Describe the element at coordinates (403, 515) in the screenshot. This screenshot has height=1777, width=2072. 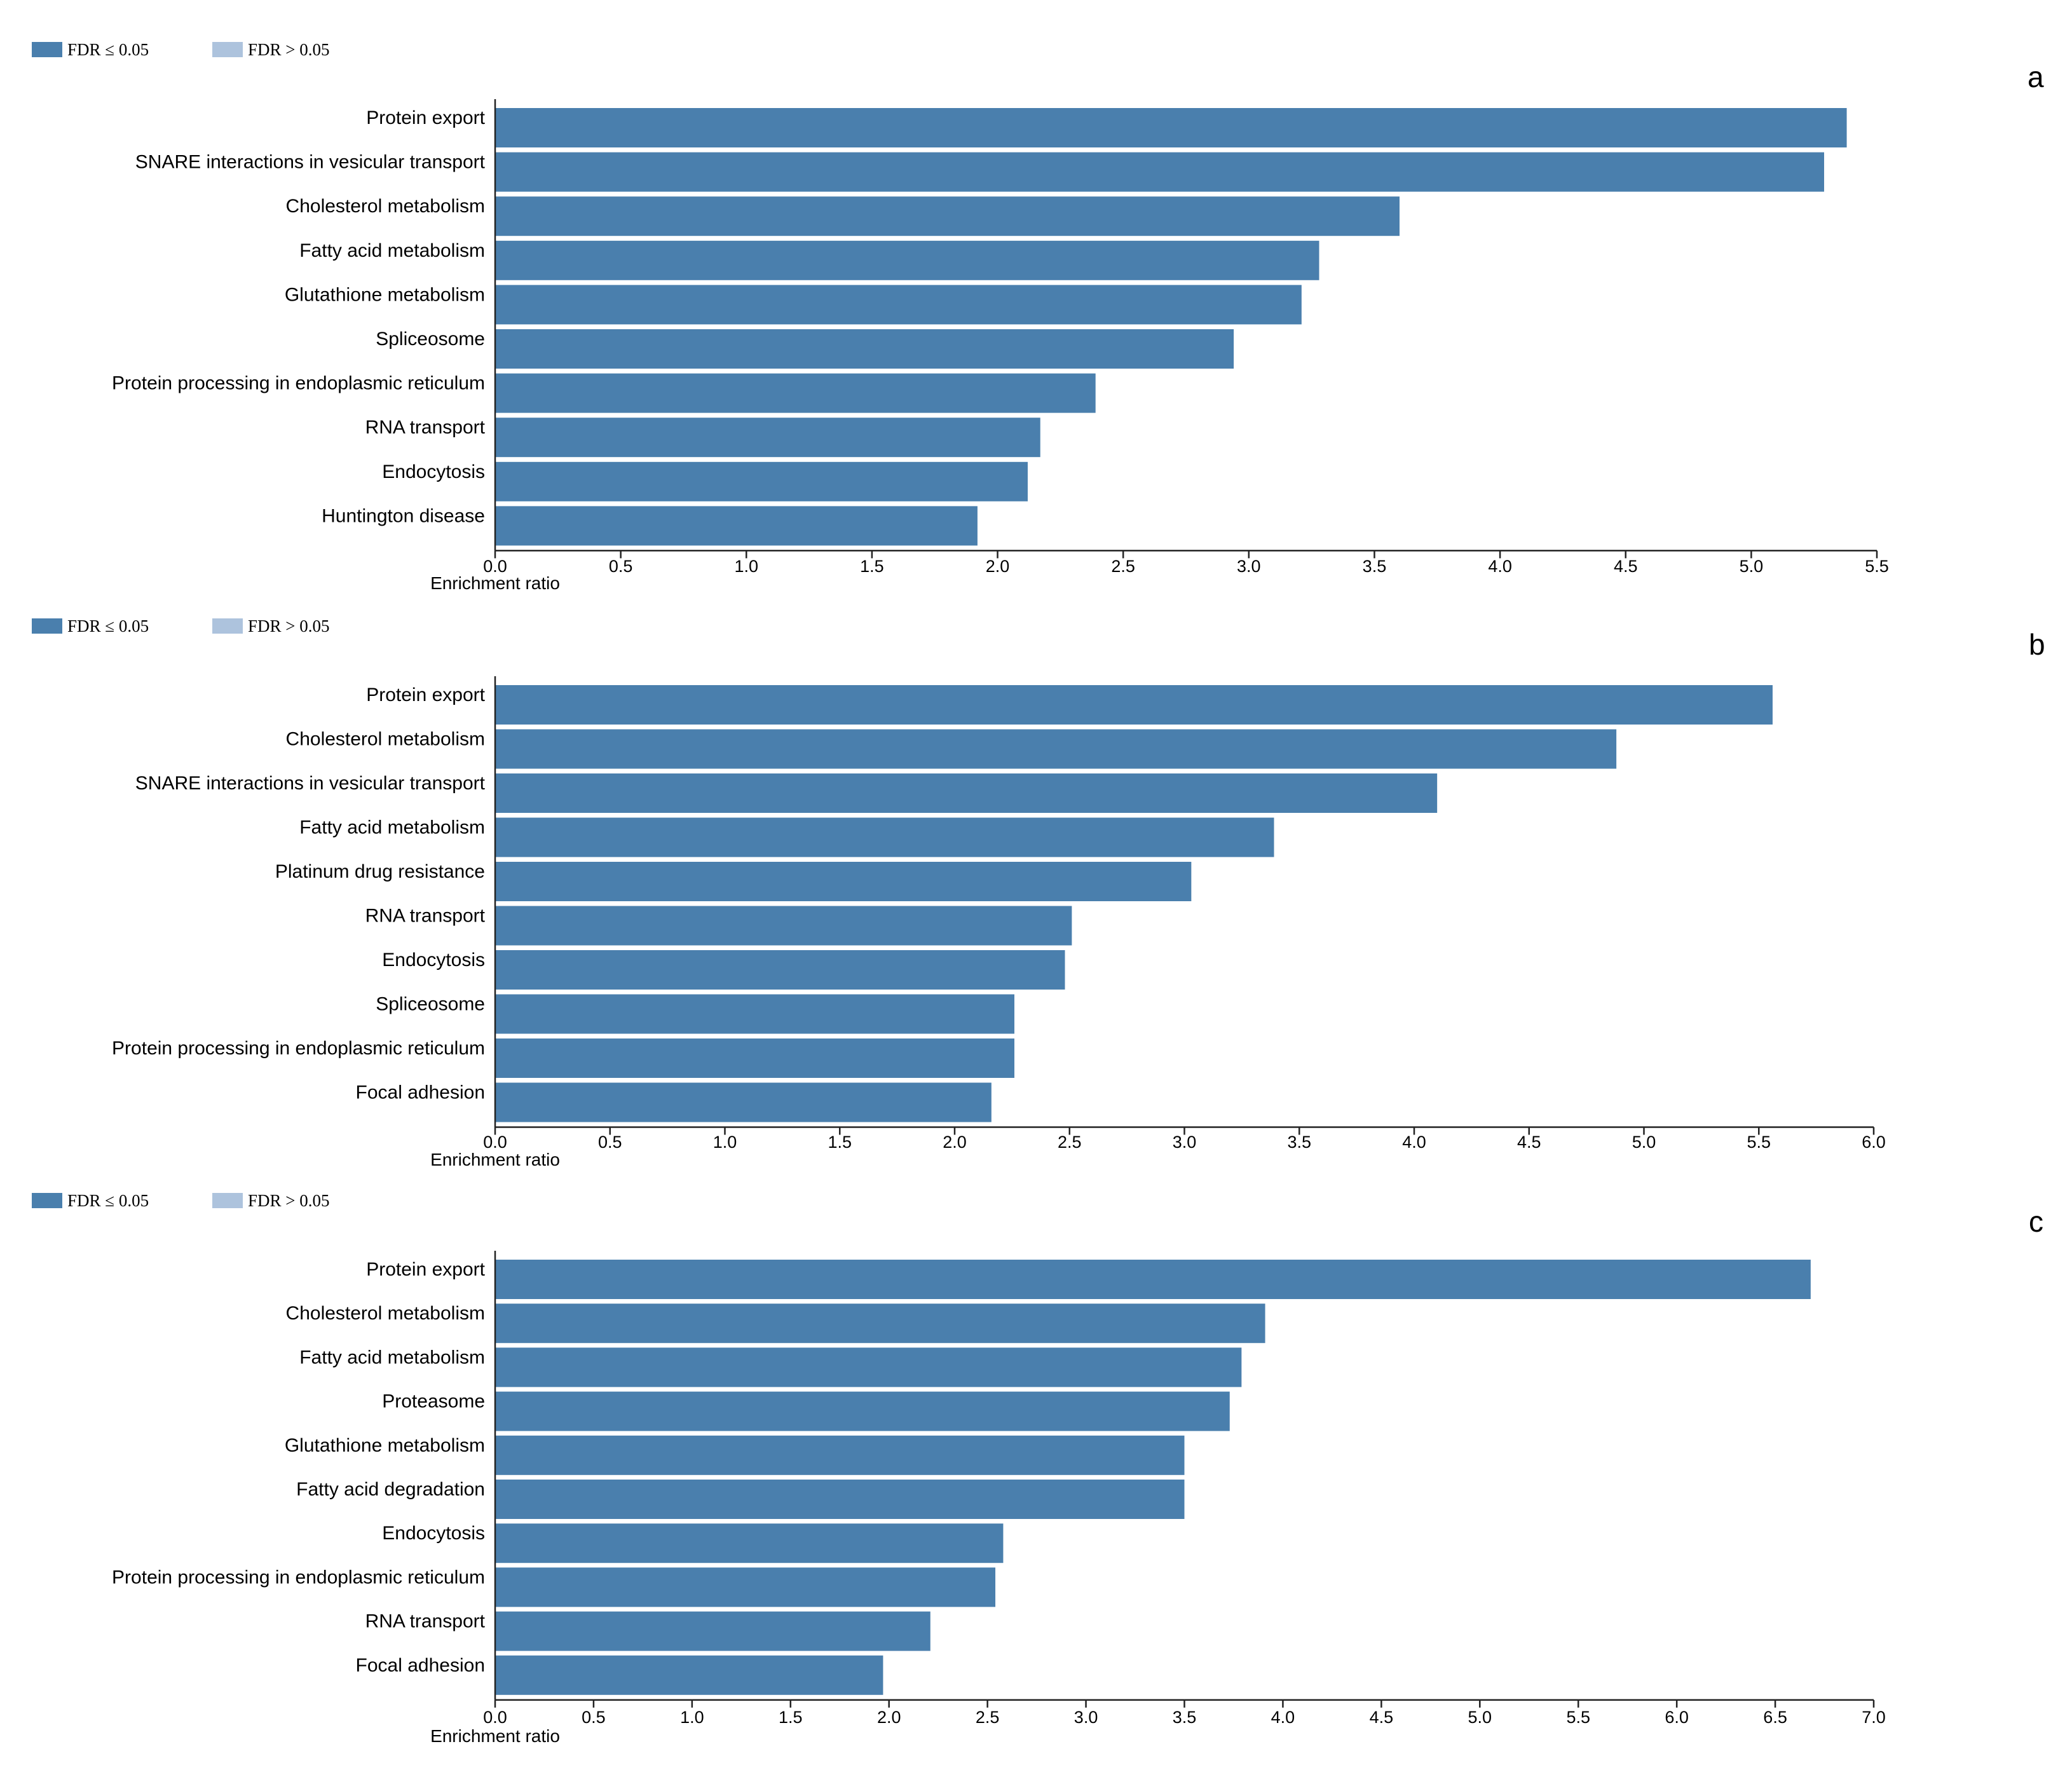
I see `category-label: Huntington disease` at that location.